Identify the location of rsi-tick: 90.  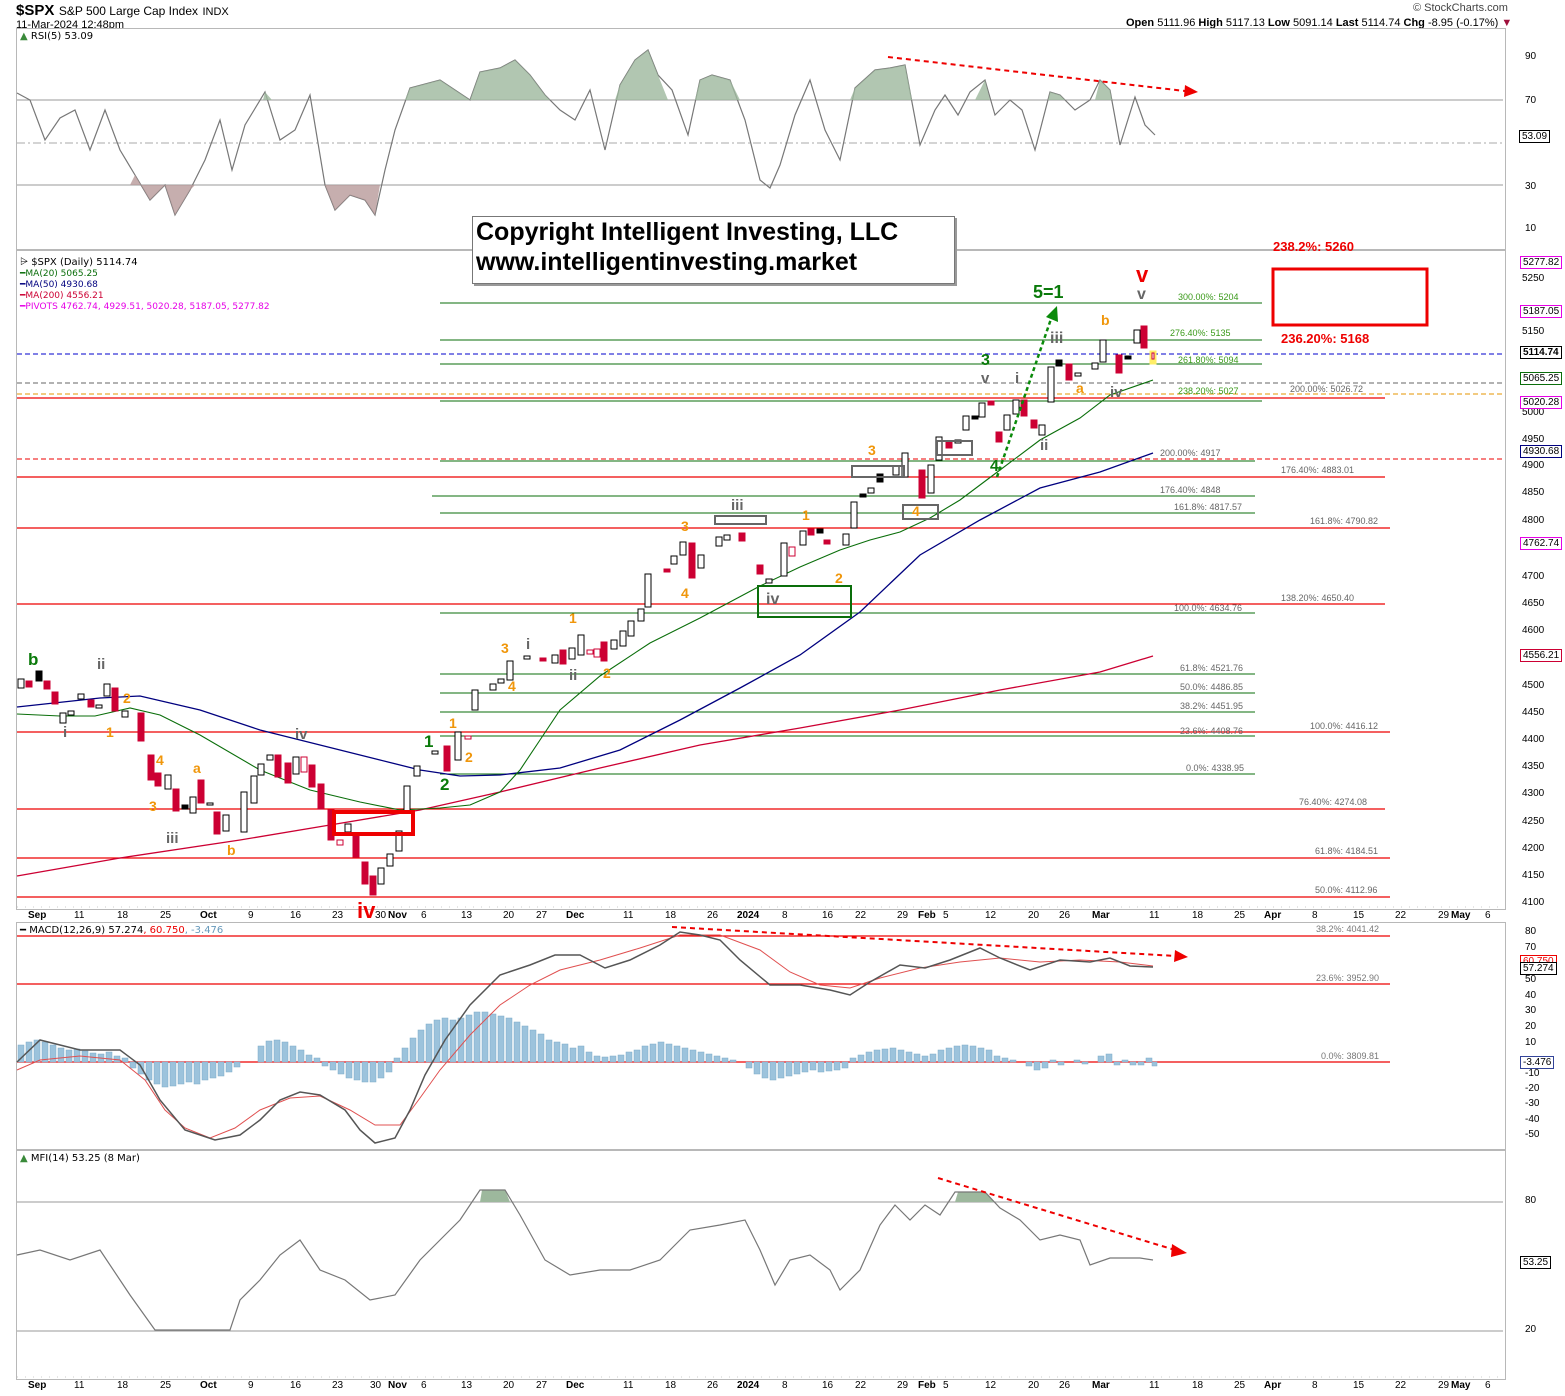
(1531, 56).